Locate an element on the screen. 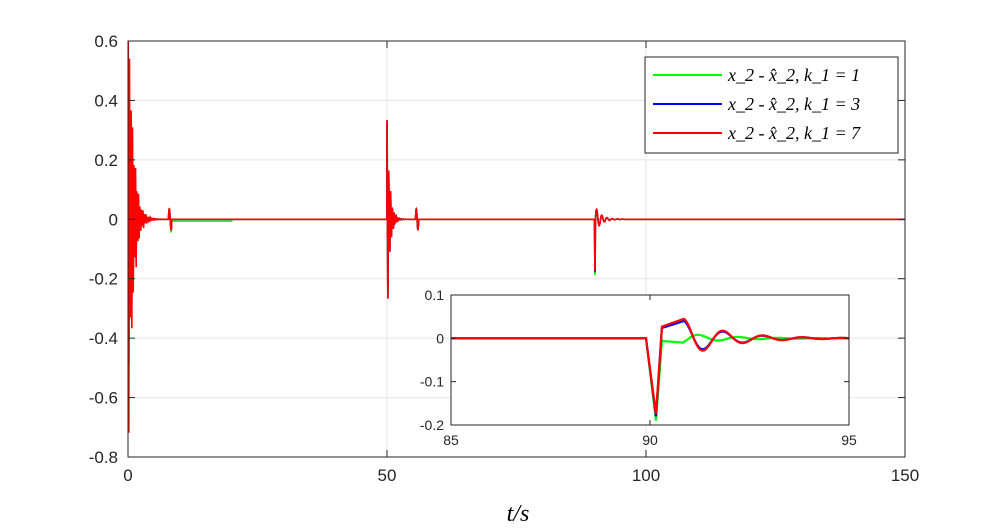  inset-series-line-k7 is located at coordinates (650, 366).